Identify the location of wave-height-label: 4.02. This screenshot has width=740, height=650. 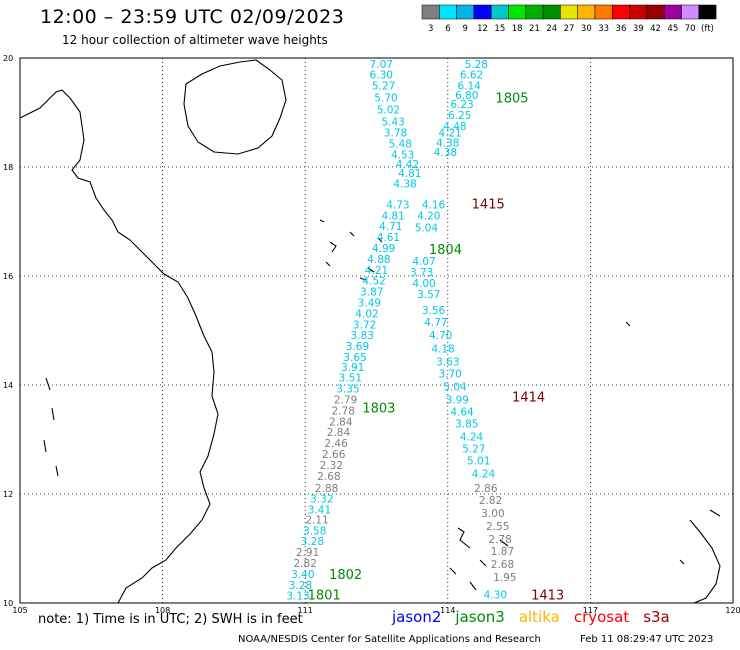
(366, 314).